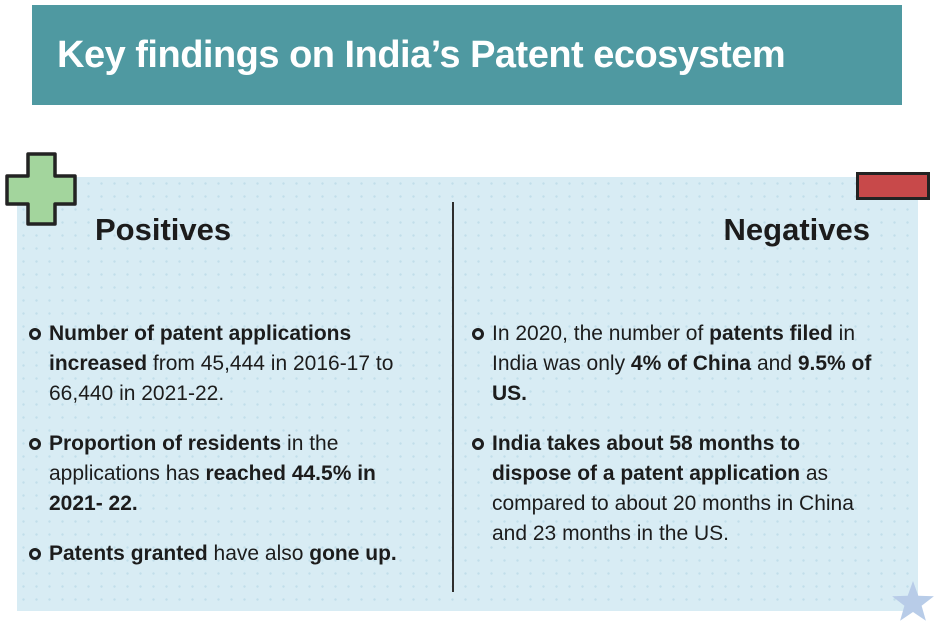  I want to click on negatives-heading: Negatives, so click(796, 229).